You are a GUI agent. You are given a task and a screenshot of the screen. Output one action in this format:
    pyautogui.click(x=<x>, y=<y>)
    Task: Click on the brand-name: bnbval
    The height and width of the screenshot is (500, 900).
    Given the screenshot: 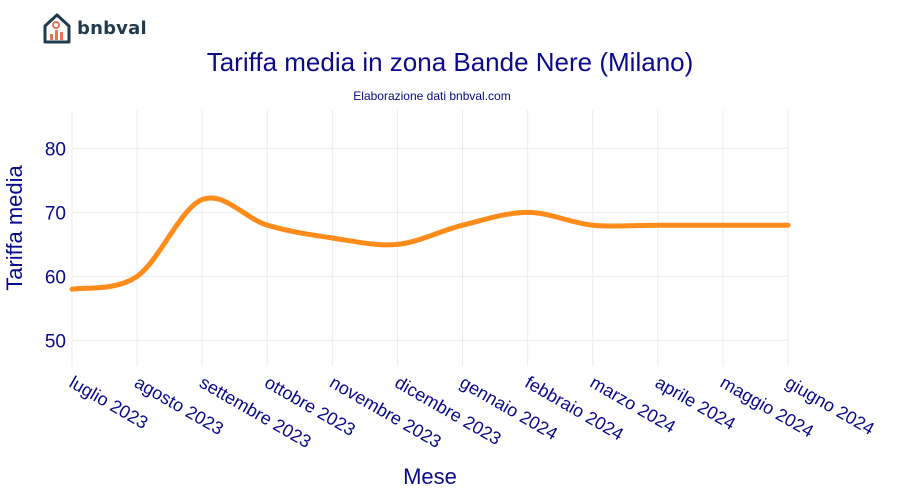 What is the action you would take?
    pyautogui.click(x=112, y=28)
    